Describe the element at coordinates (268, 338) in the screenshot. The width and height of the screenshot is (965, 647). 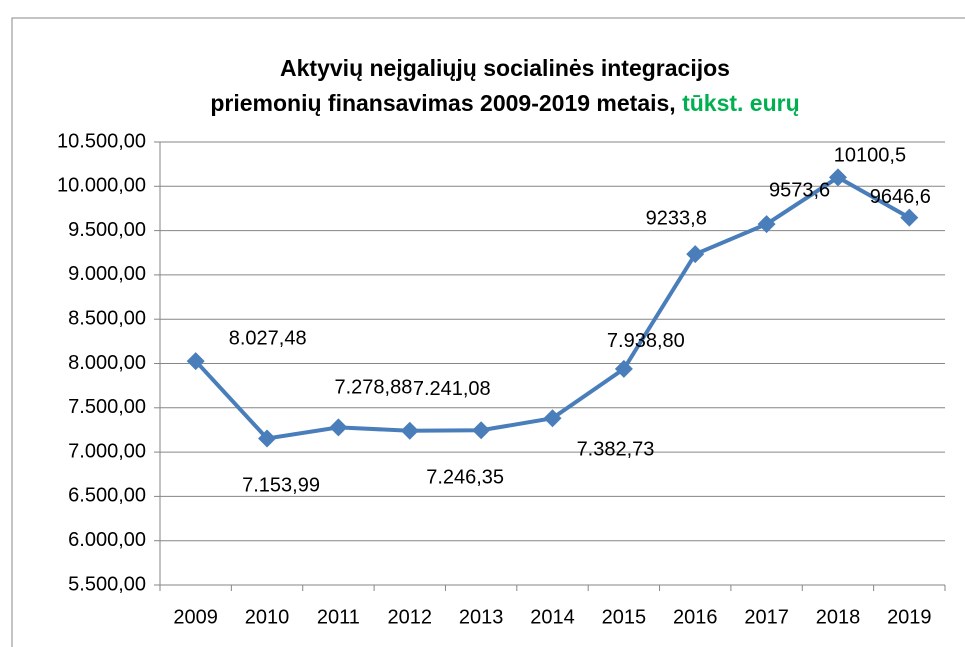
I see `data-label: 8.027,48` at that location.